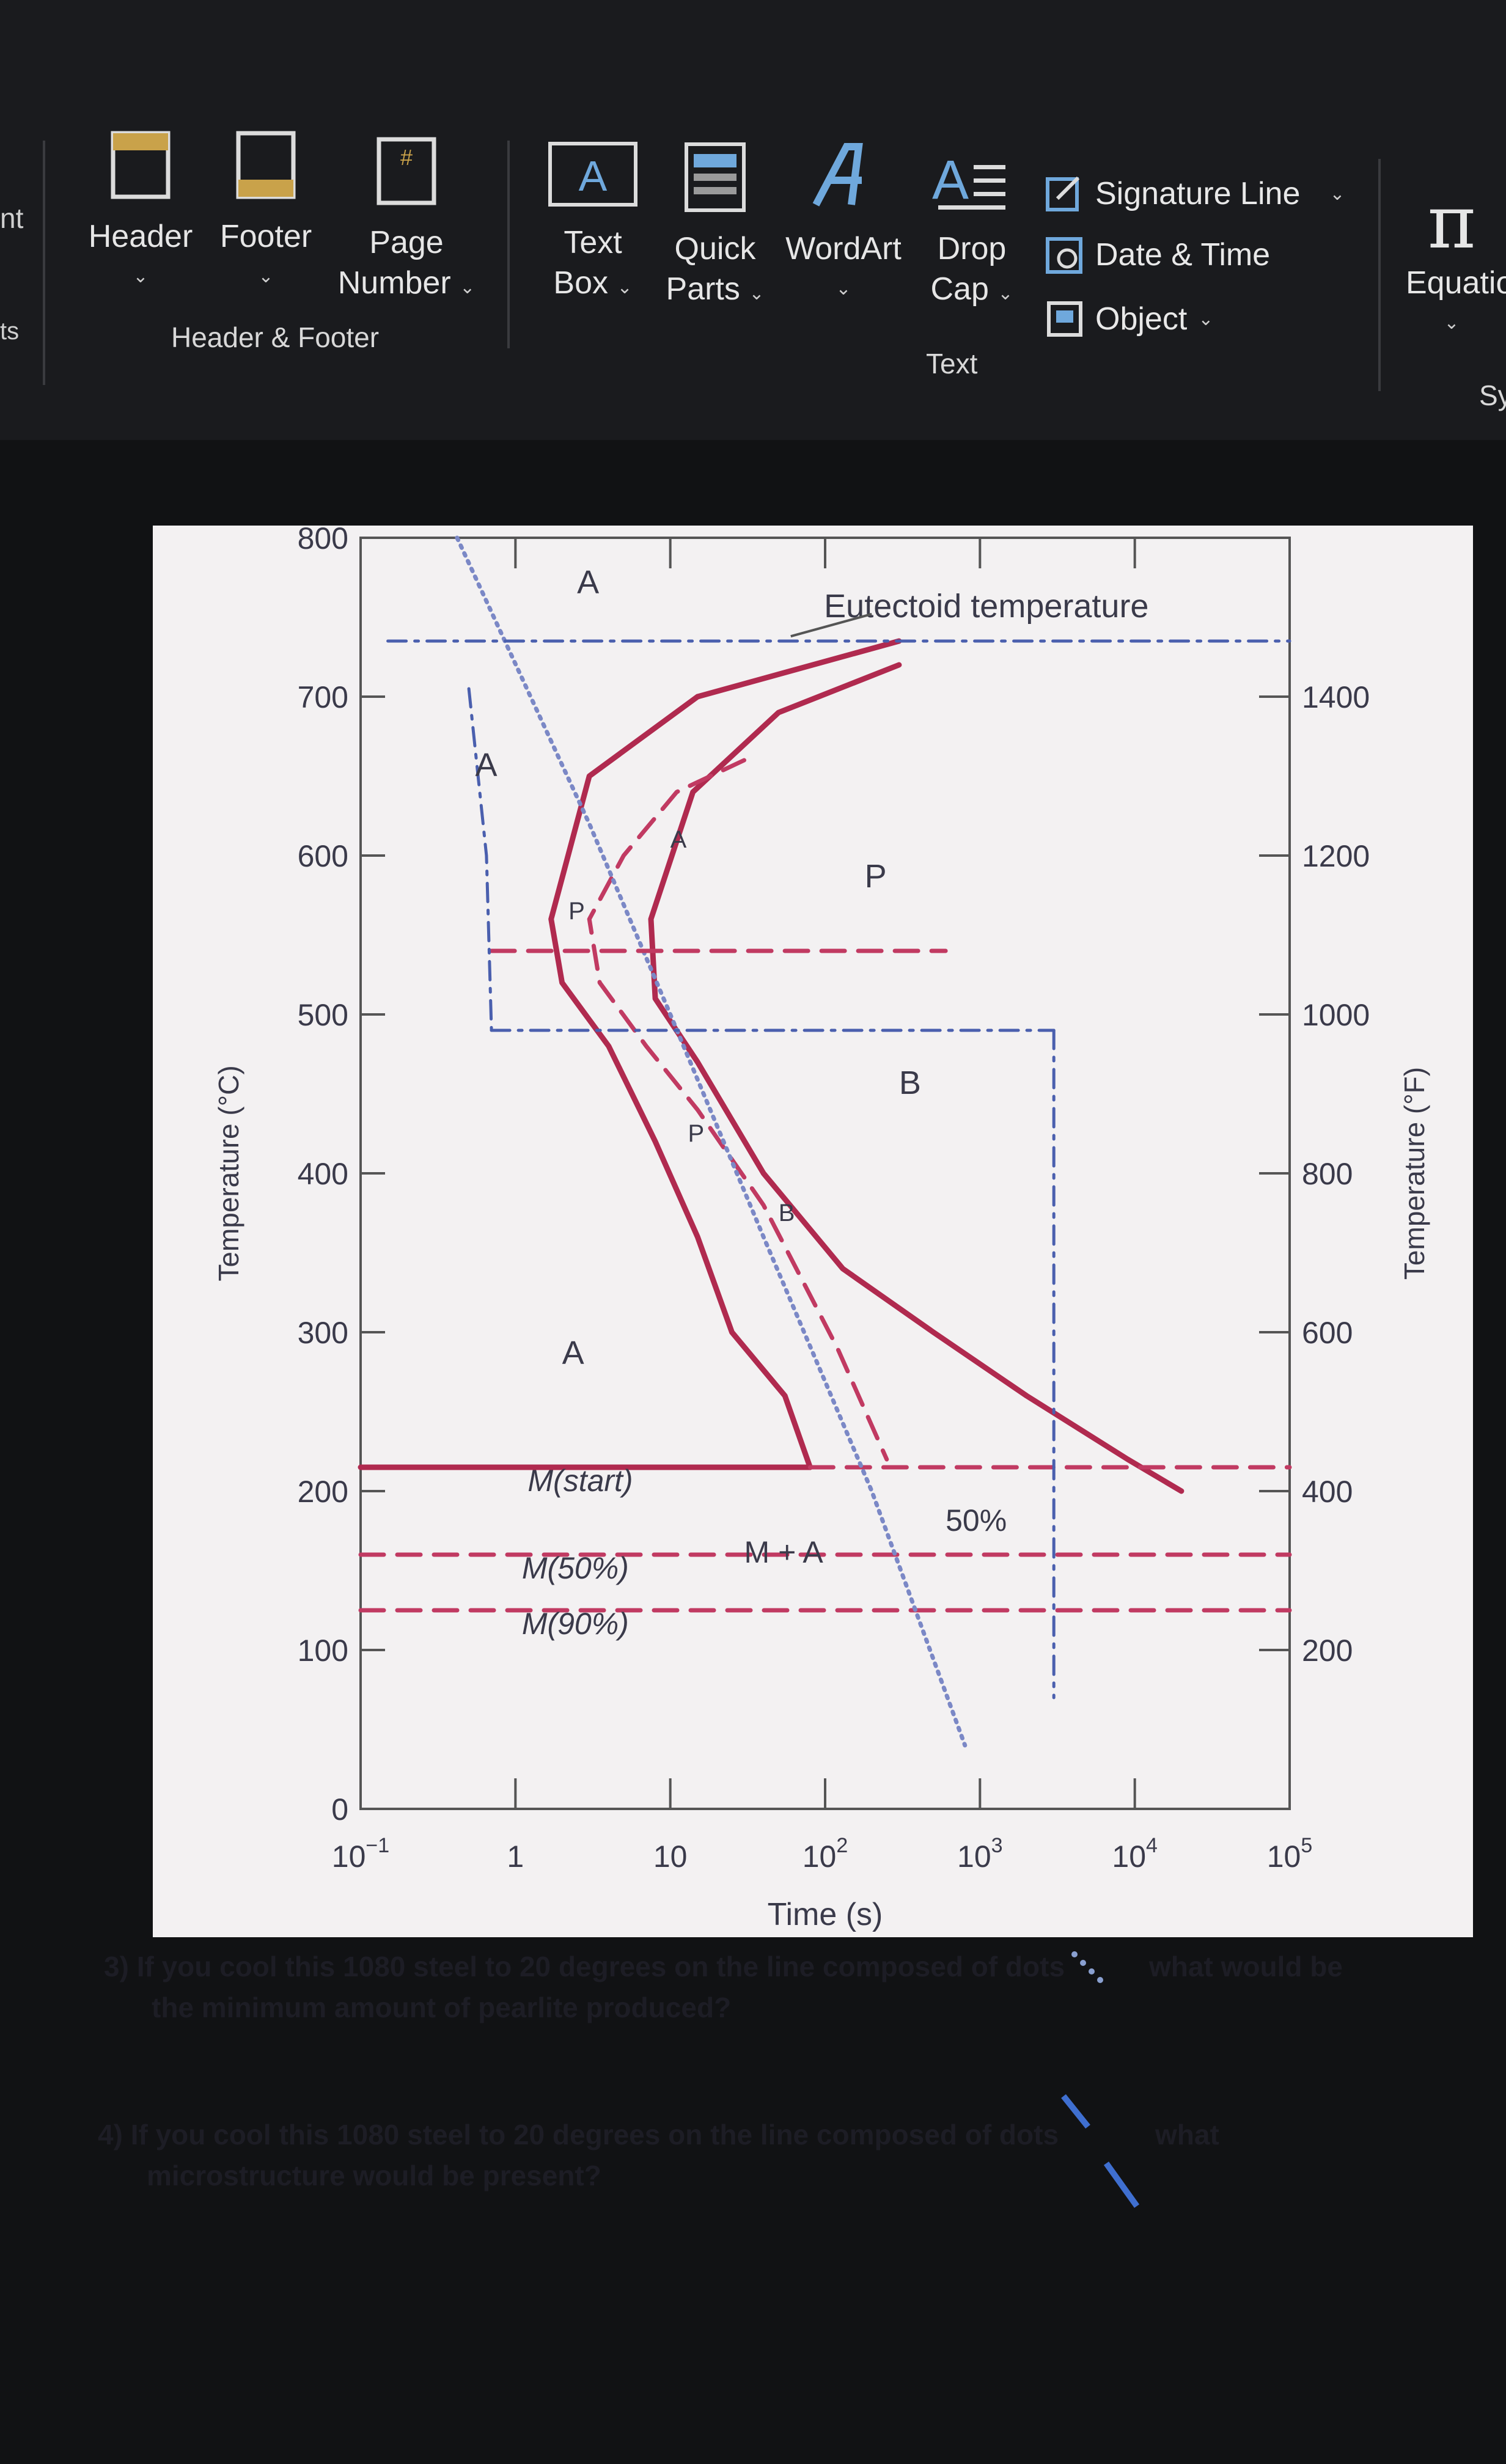  What do you see at coordinates (838, 175) in the screenshot?
I see `wordart-icon` at bounding box center [838, 175].